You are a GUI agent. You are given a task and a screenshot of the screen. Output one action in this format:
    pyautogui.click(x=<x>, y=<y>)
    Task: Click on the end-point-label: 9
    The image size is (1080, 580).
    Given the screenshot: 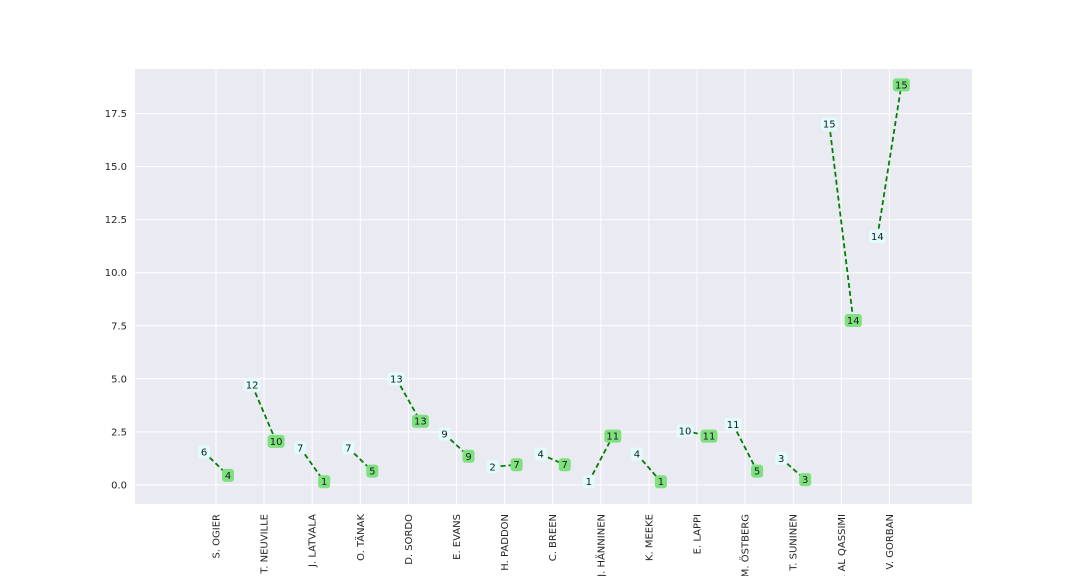 What is the action you would take?
    pyautogui.click(x=468, y=456)
    